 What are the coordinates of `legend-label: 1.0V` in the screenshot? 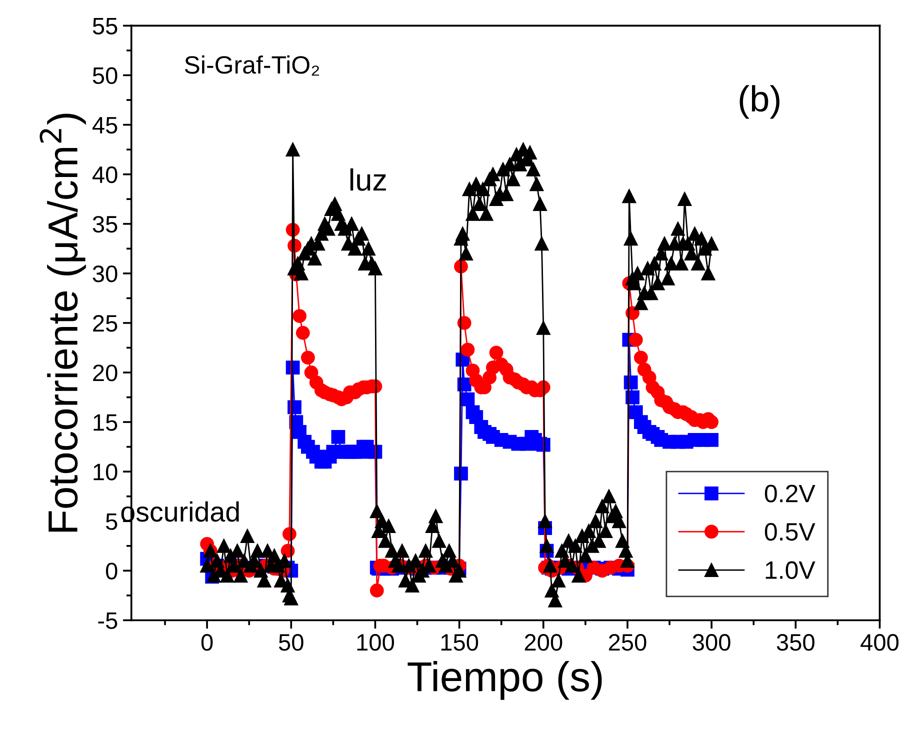 It's located at (791, 570).